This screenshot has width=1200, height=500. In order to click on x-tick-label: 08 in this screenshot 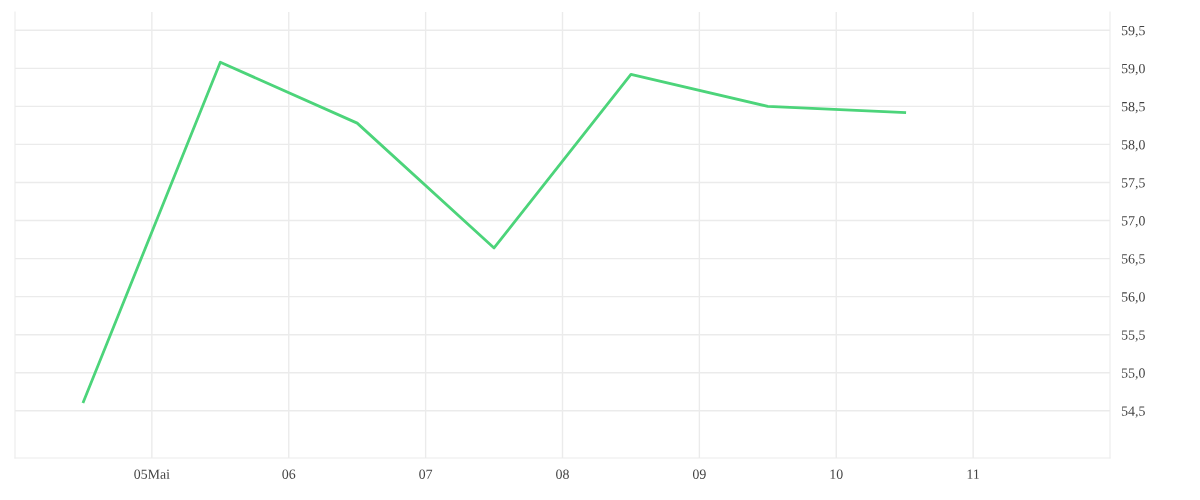, I will do `click(562, 474)`.